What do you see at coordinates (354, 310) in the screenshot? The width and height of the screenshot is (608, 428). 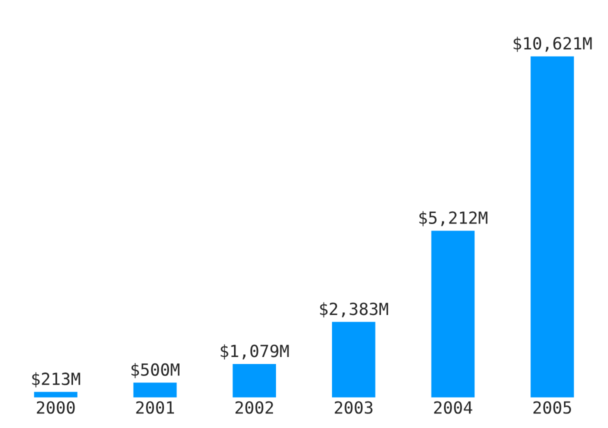 I see `data-label: $2,383M` at bounding box center [354, 310].